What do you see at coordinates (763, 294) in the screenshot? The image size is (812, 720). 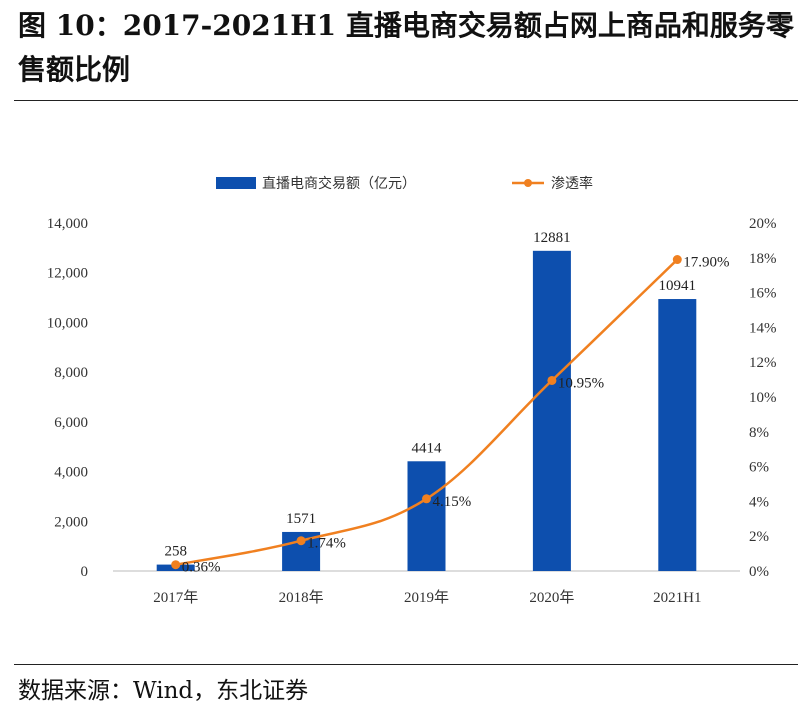 I see `right-tick-label: 16%` at bounding box center [763, 294].